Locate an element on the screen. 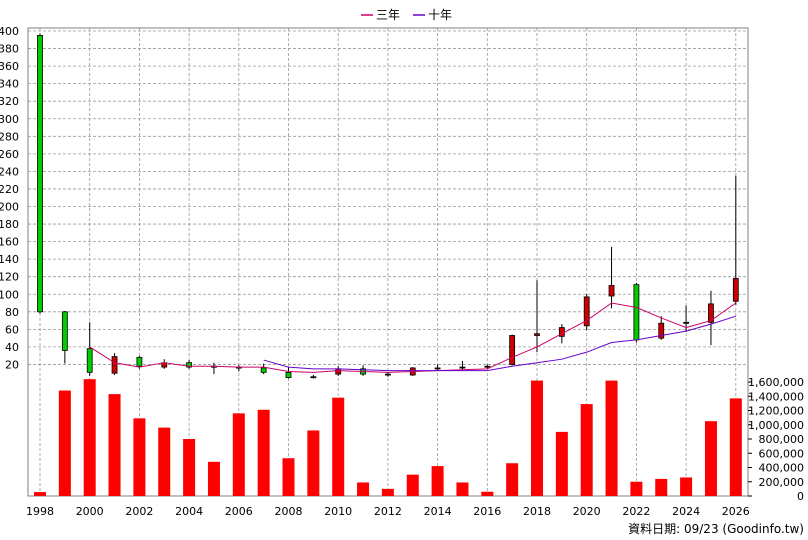 Image resolution: width=808 pixels, height=540 pixels. candle-body-2002 is located at coordinates (139, 362).